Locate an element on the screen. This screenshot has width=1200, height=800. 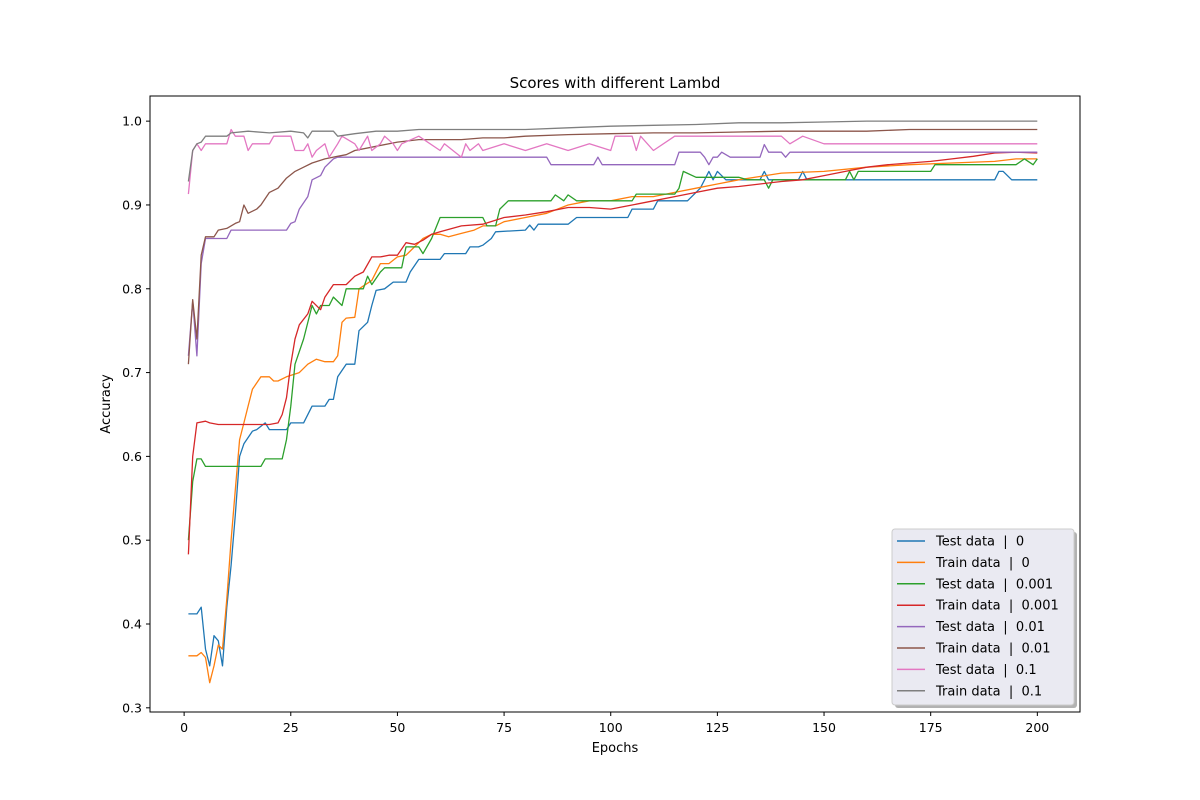
x-tick-label: 200 is located at coordinates (1037, 727).